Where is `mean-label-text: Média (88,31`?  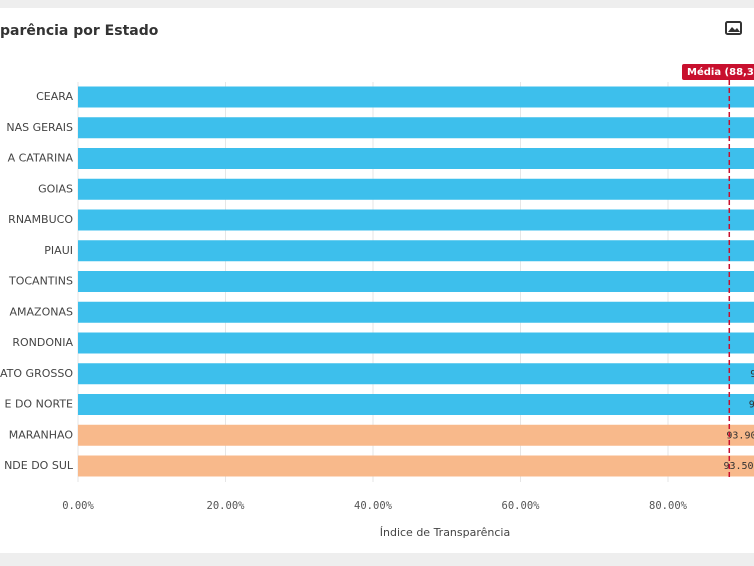
mean-label-text: Média (88,31 is located at coordinates (720, 72).